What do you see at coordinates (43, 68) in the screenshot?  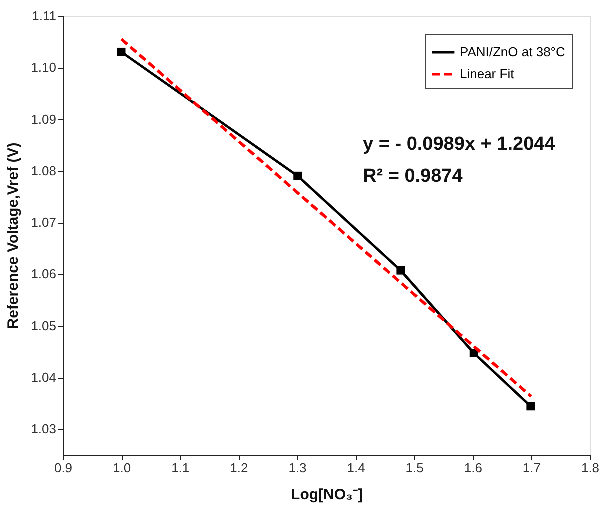 I see `y-tick-label: 1.10` at bounding box center [43, 68].